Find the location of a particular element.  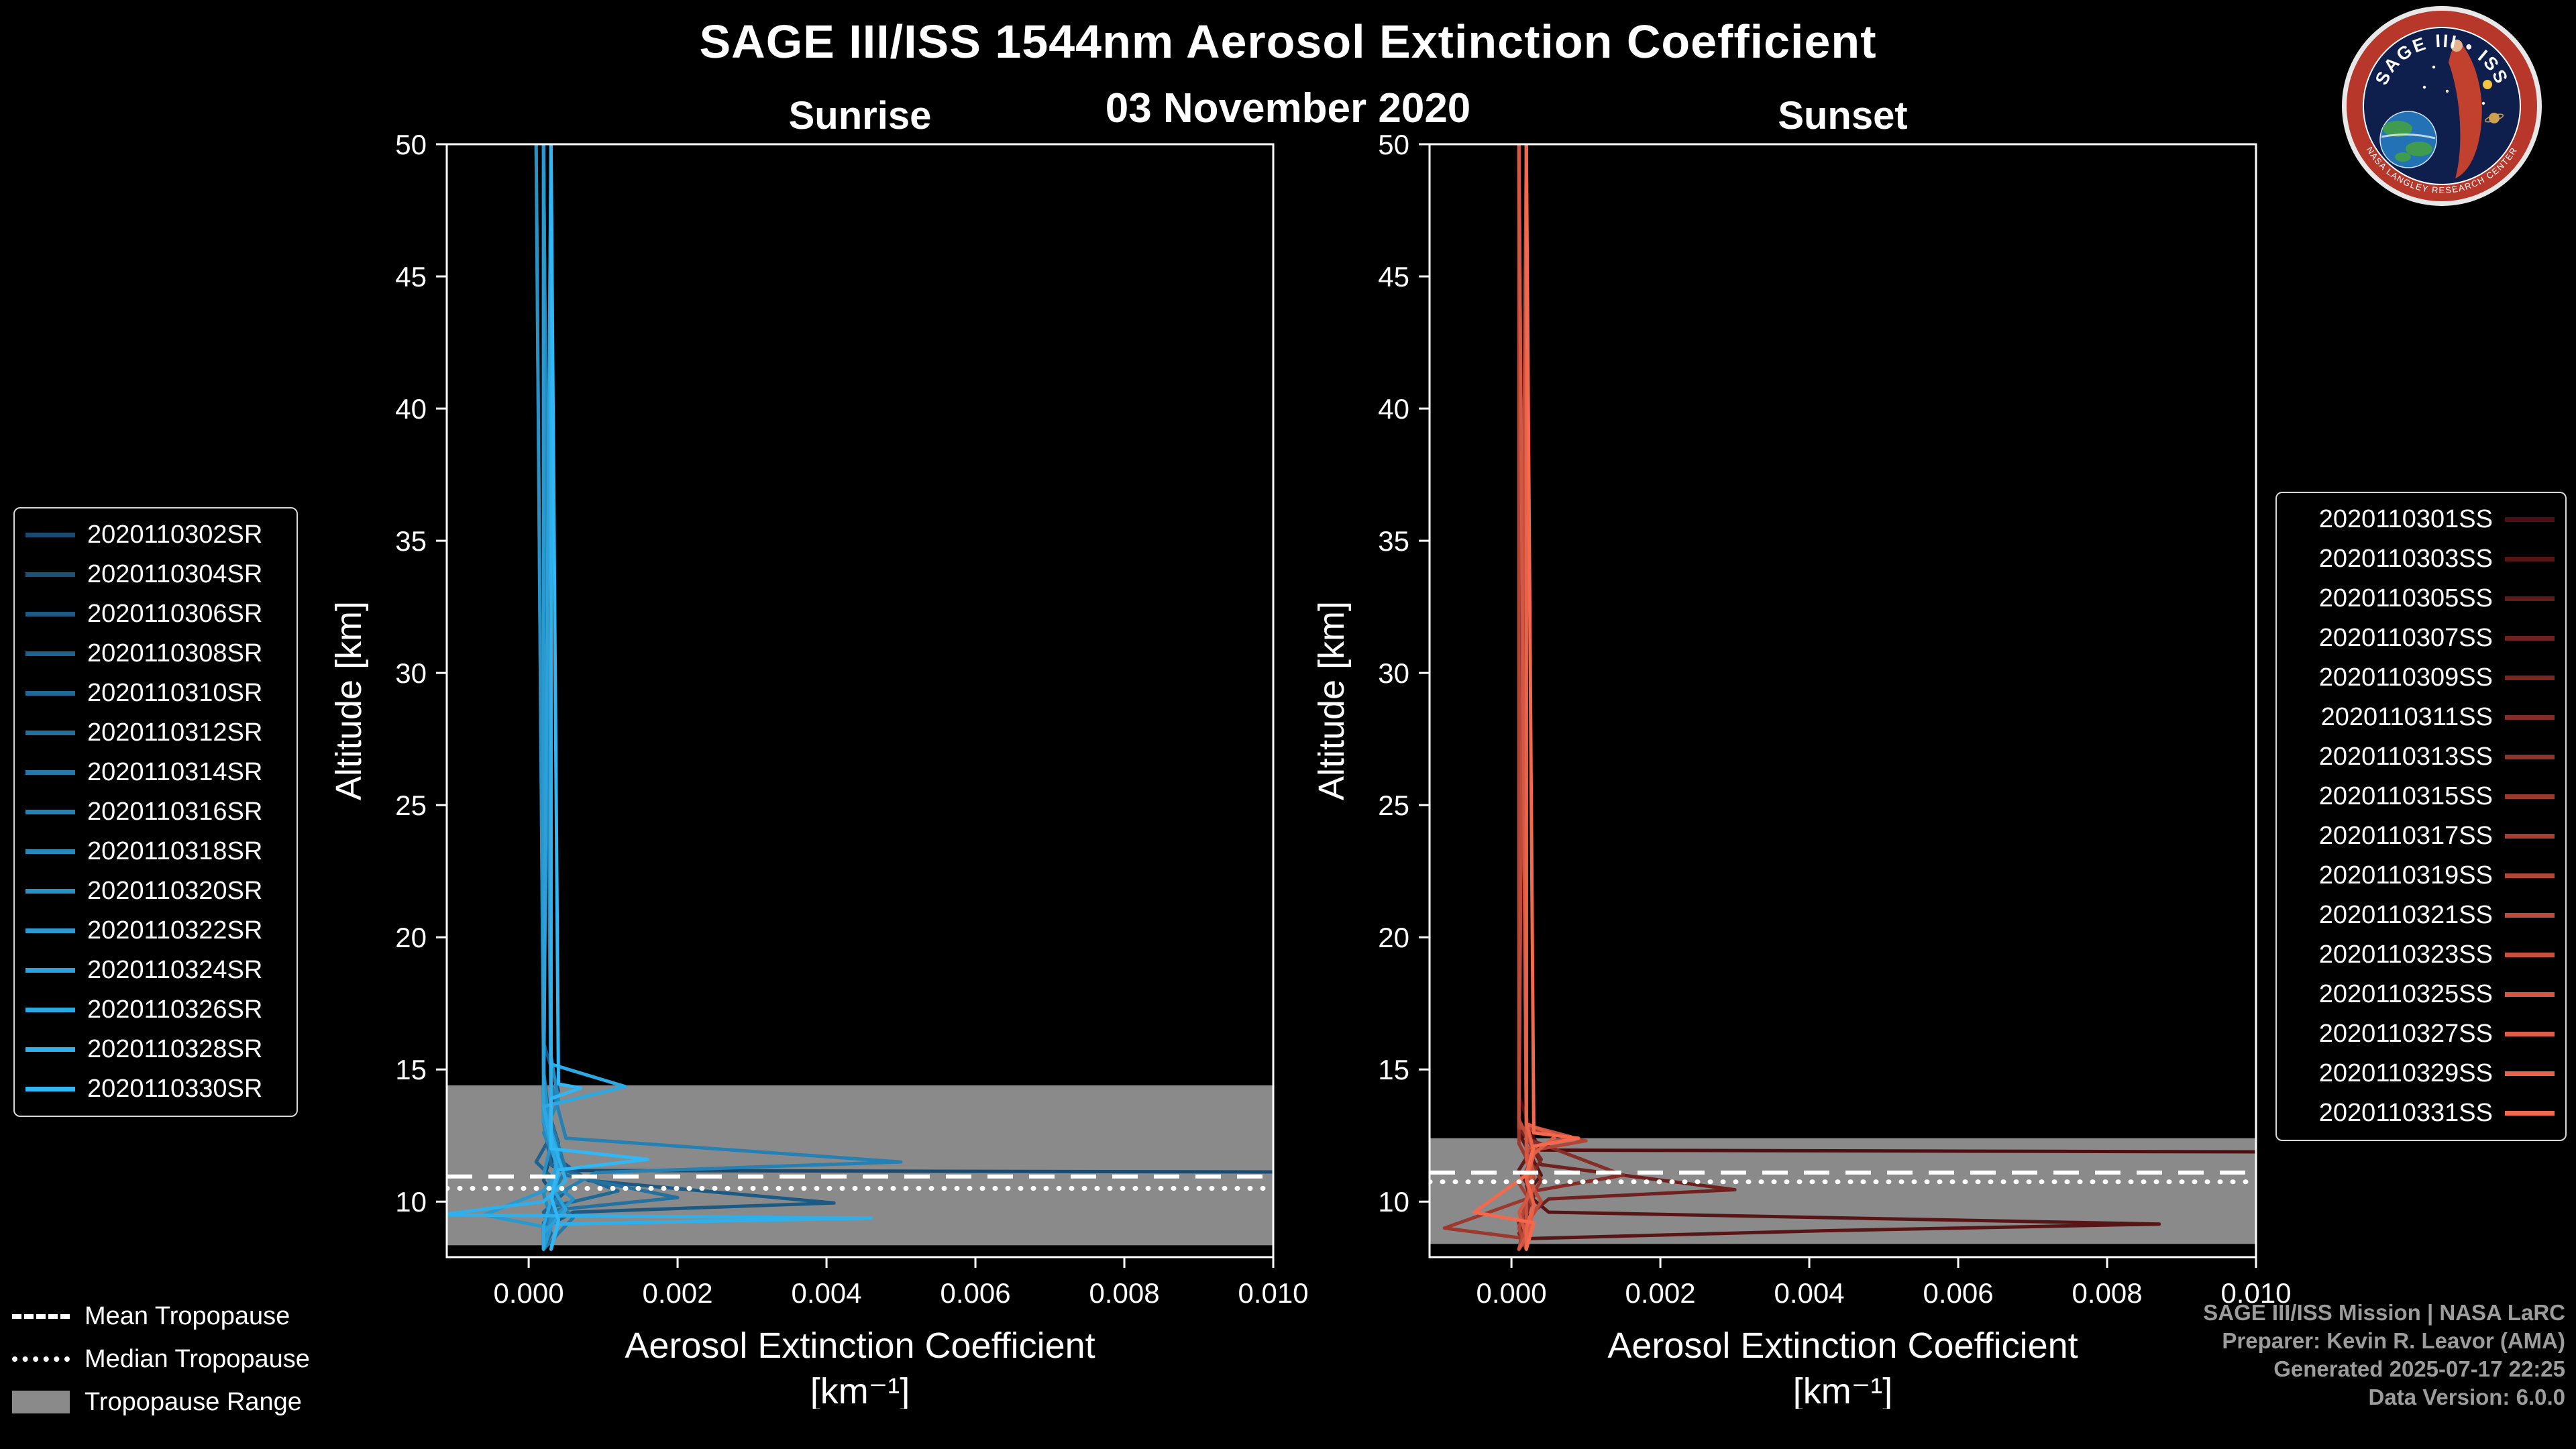

legend-item: 2020110326SR is located at coordinates (155, 1010).